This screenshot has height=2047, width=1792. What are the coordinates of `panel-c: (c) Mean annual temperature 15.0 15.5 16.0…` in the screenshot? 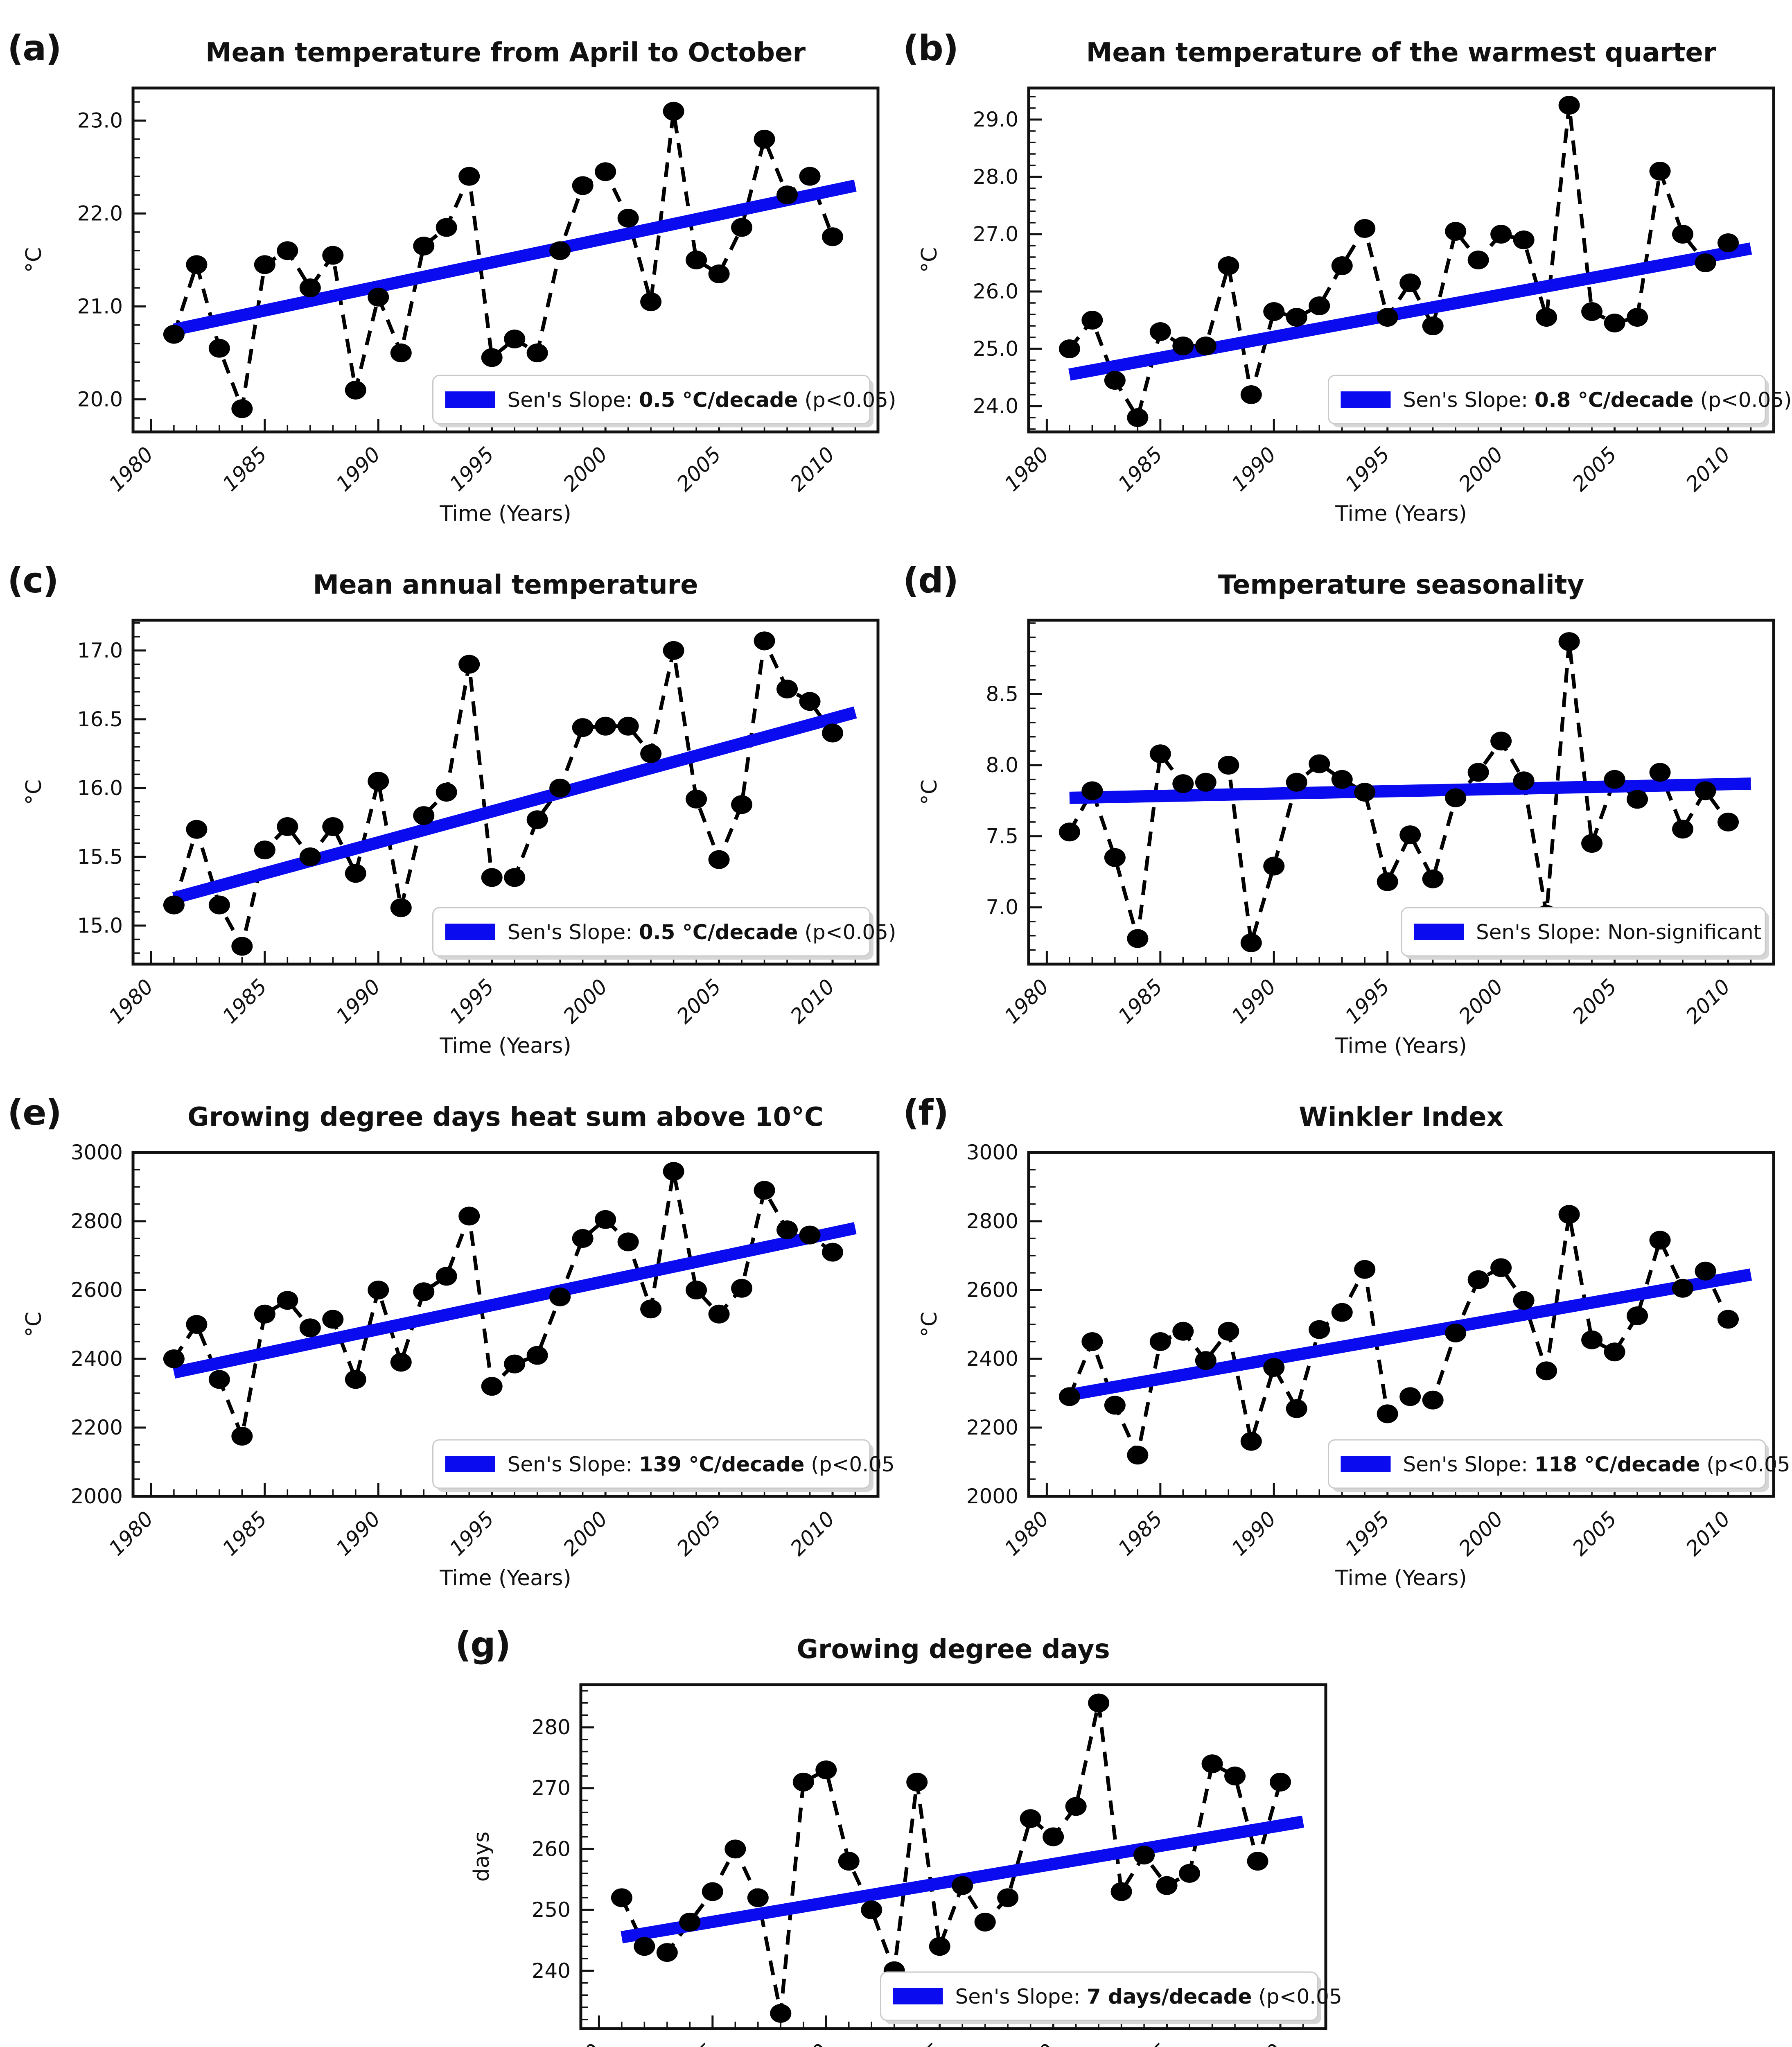 It's located at (448, 798).